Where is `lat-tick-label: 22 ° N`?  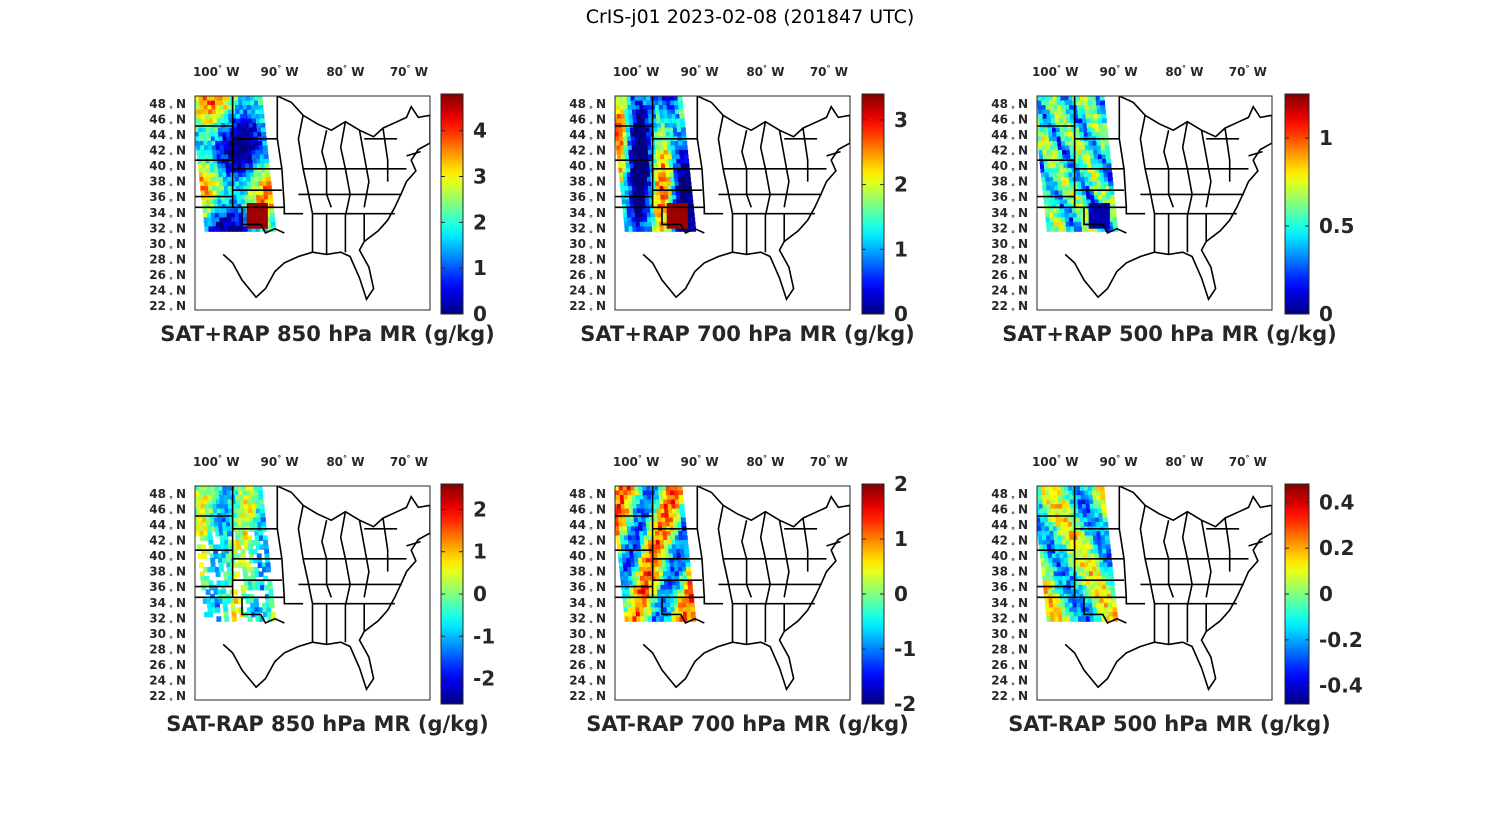 lat-tick-label: 22 ° N is located at coordinates (587, 697).